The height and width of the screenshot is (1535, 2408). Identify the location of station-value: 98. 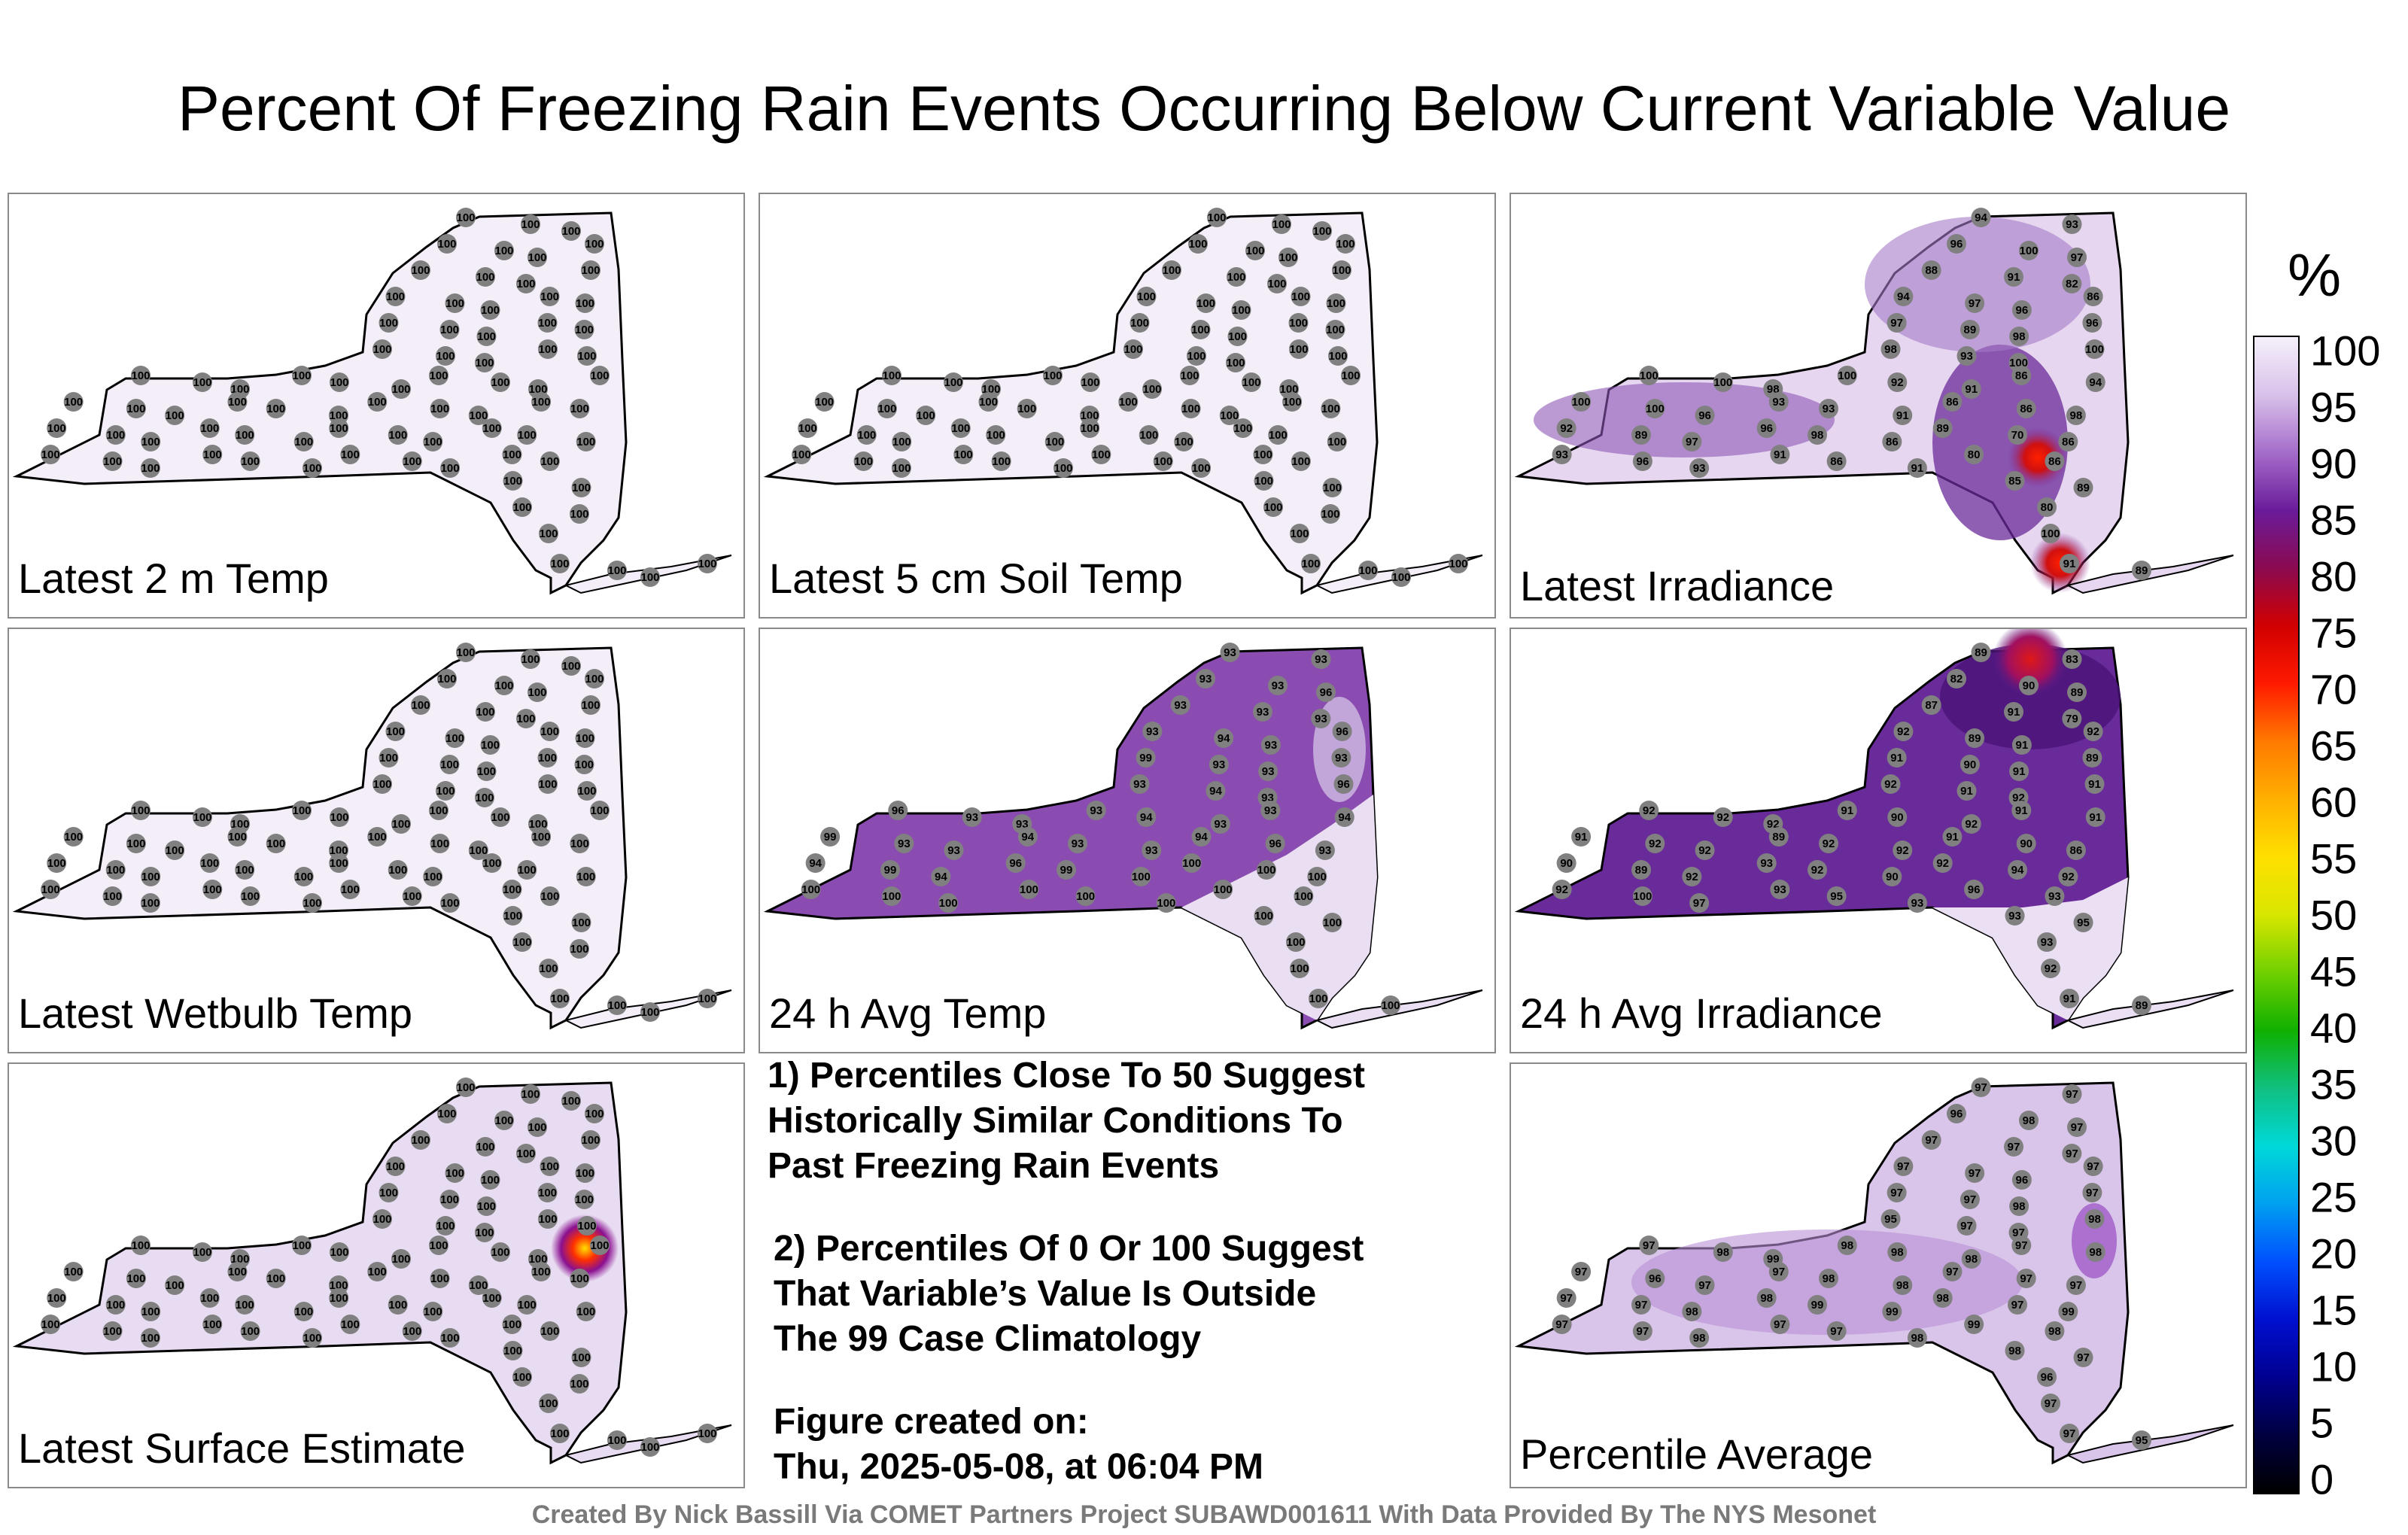
(2029, 1120).